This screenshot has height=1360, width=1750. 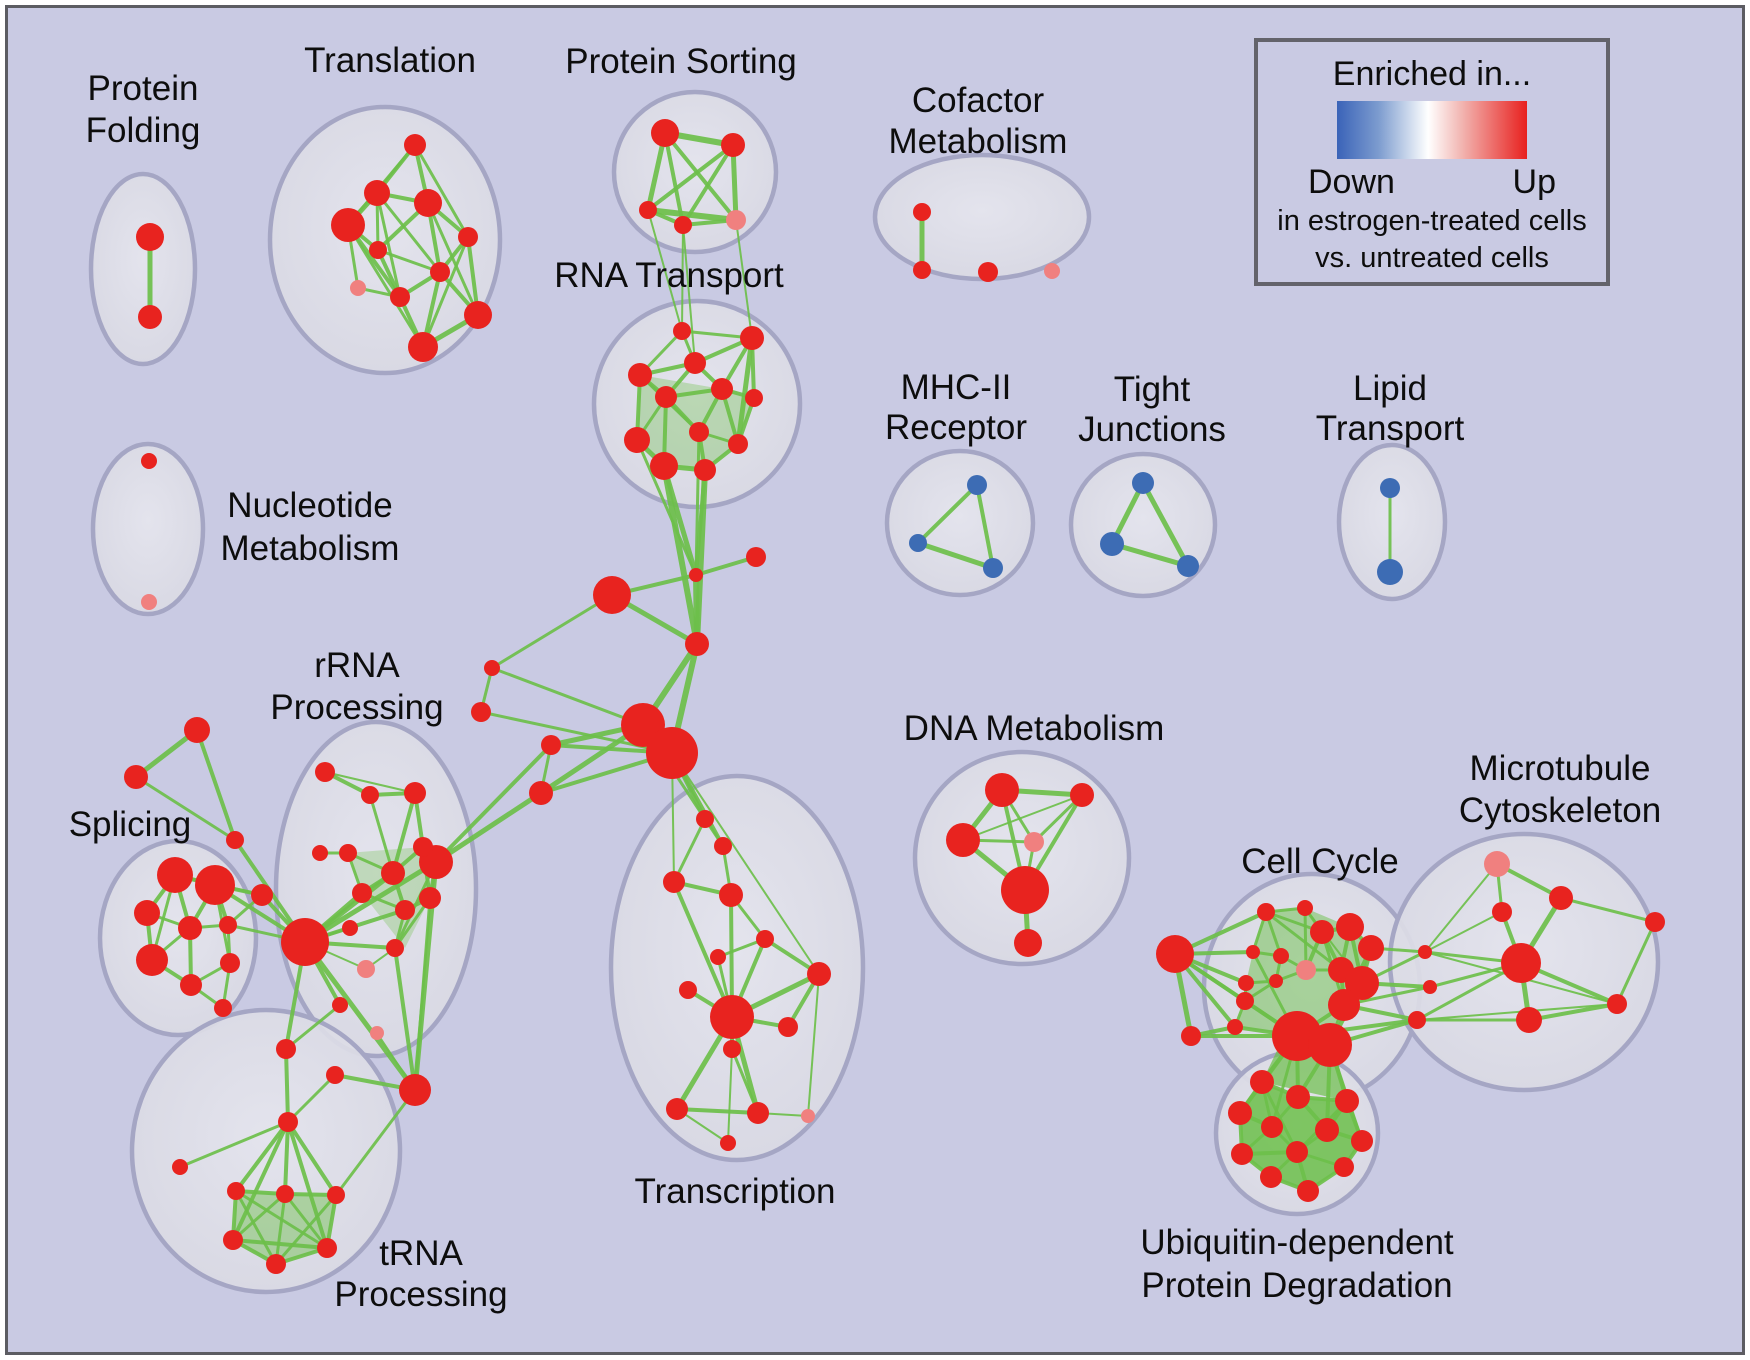 I want to click on cluster-label-translation-line1: Translation, so click(x=390, y=60).